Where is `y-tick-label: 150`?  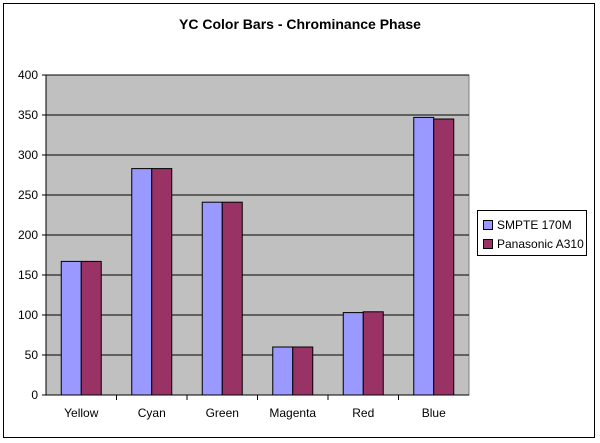 y-tick-label: 150 is located at coordinates (28, 275).